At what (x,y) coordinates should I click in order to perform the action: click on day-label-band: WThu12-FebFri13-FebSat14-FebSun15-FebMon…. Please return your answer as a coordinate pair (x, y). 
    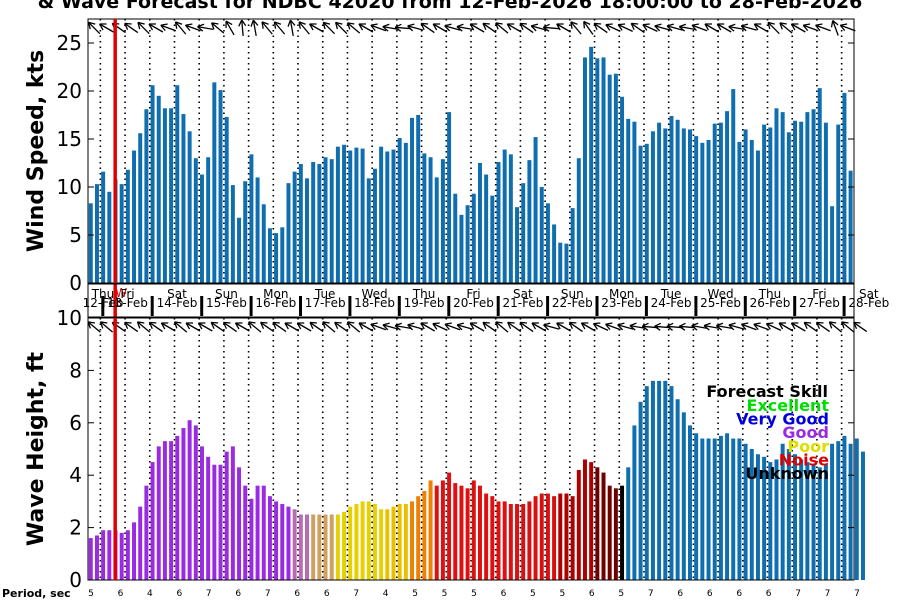
    Looking at the image, I should click on (486, 300).